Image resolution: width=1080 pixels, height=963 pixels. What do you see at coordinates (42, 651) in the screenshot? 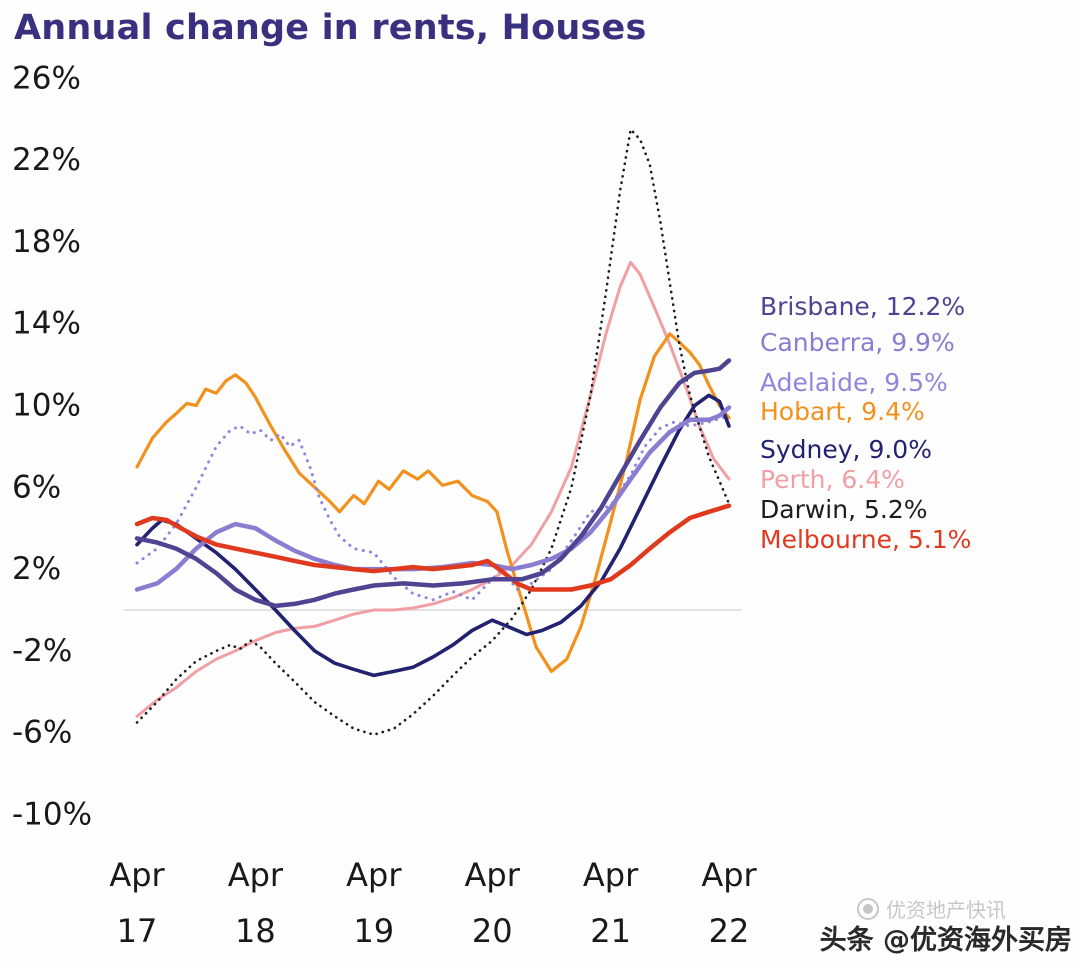
I see `y-axis-label: -2%` at bounding box center [42, 651].